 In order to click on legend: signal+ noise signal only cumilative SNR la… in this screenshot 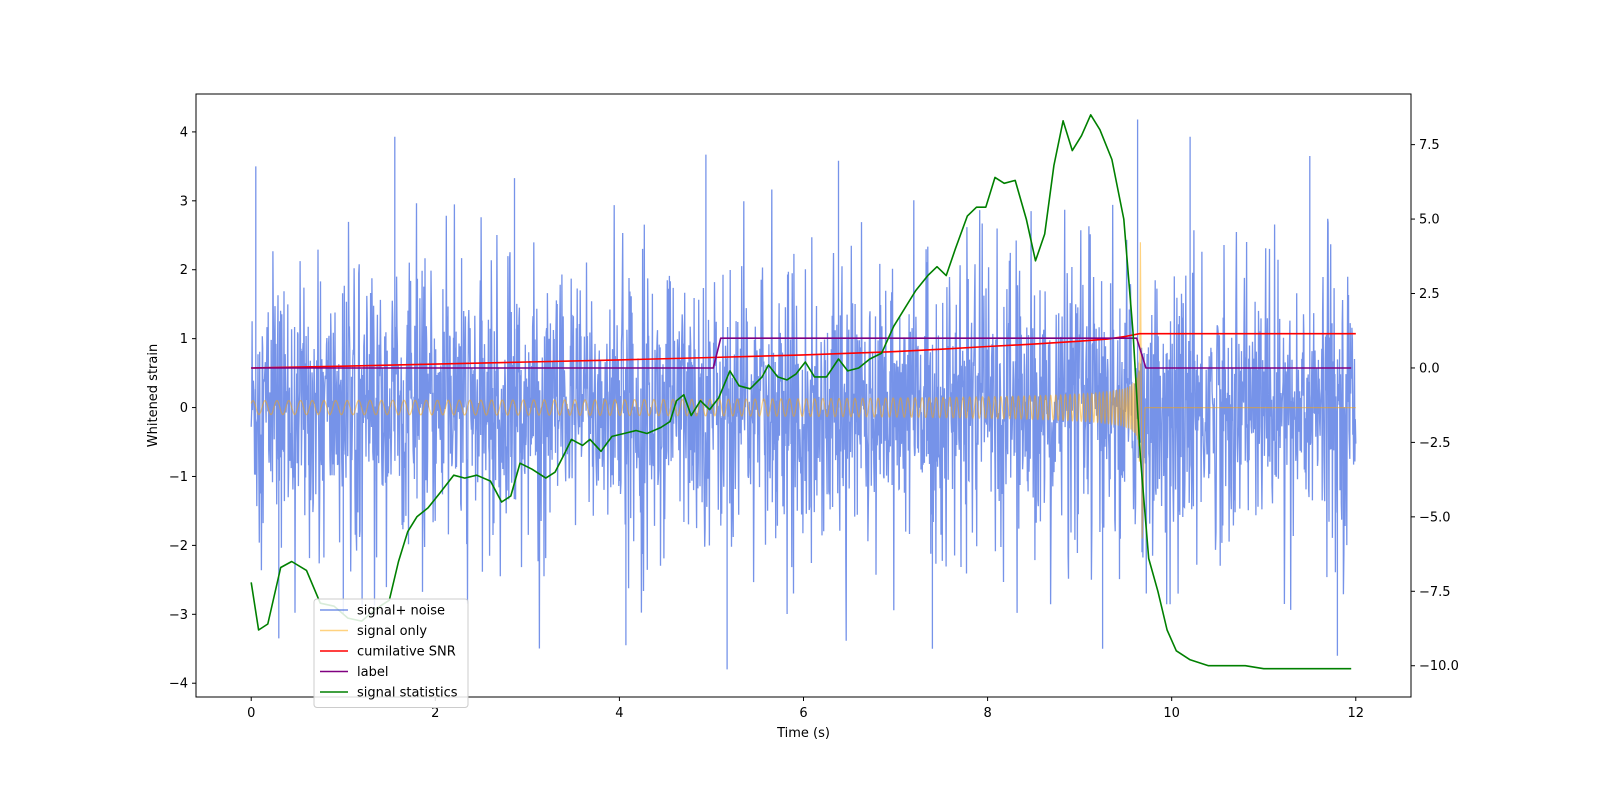, I will do `click(391, 653)`.